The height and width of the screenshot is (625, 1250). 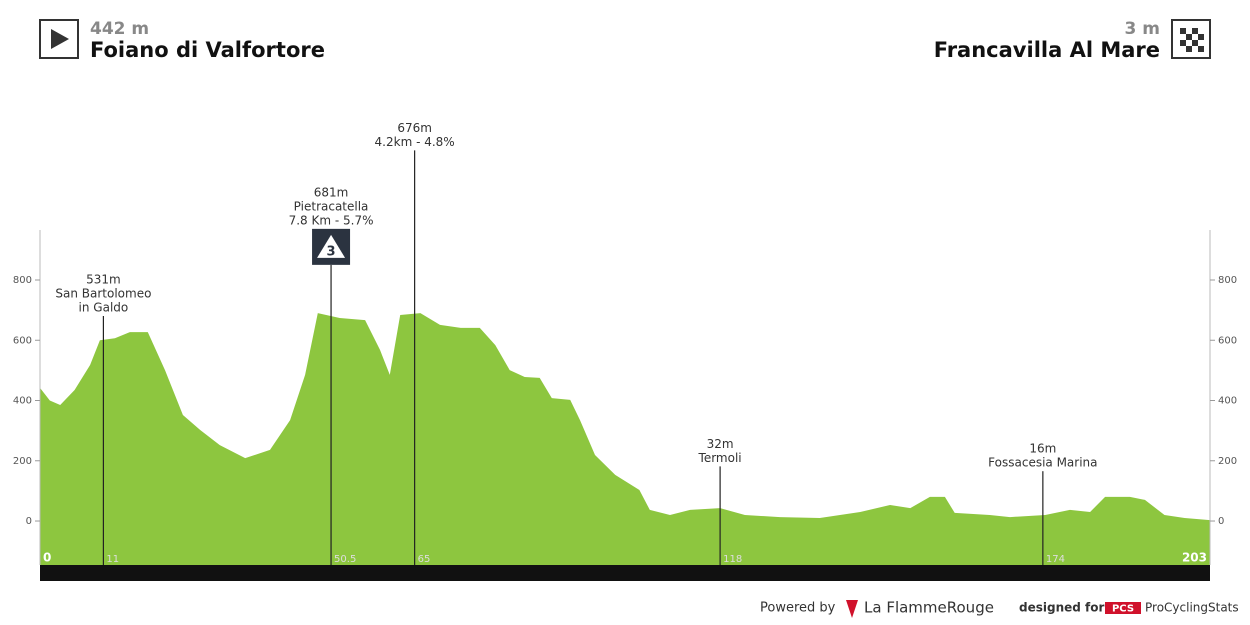 I want to click on climb-label: in Galdo, so click(x=104, y=308).